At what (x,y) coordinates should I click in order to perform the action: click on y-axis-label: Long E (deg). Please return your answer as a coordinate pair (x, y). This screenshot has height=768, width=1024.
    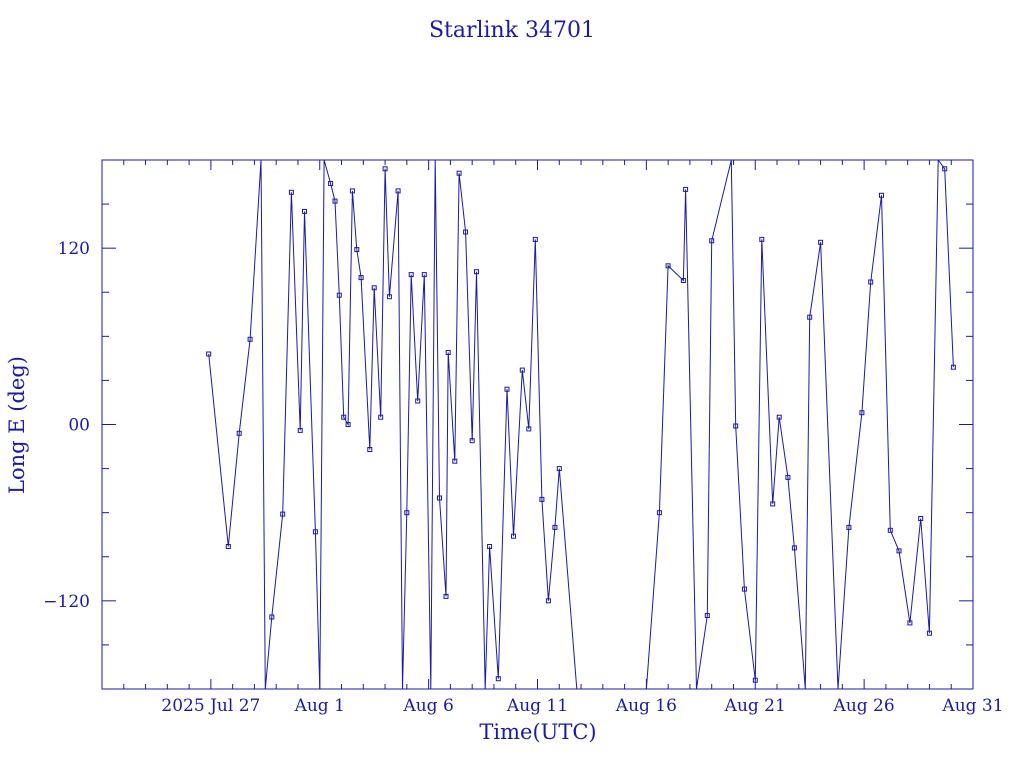
    Looking at the image, I should click on (17, 425).